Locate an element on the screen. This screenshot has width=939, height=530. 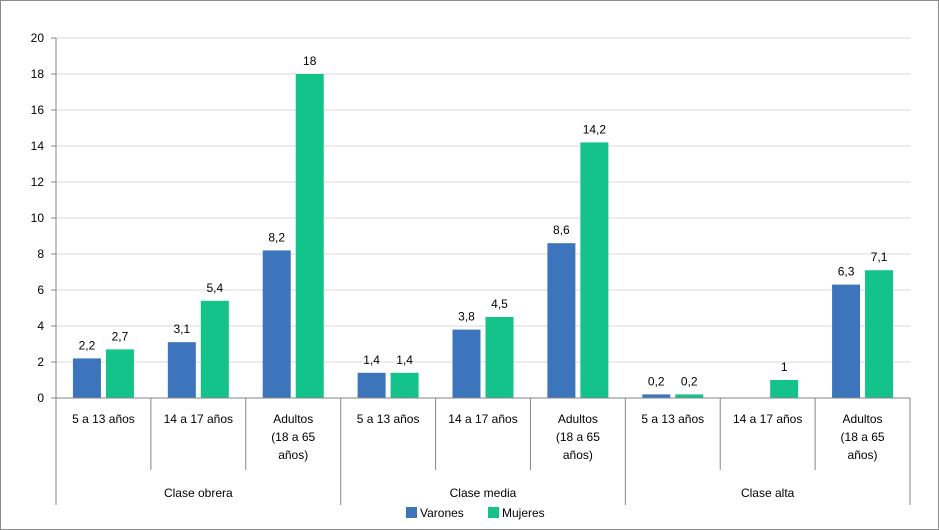
y-tick-label: 6 is located at coordinates (40, 290).